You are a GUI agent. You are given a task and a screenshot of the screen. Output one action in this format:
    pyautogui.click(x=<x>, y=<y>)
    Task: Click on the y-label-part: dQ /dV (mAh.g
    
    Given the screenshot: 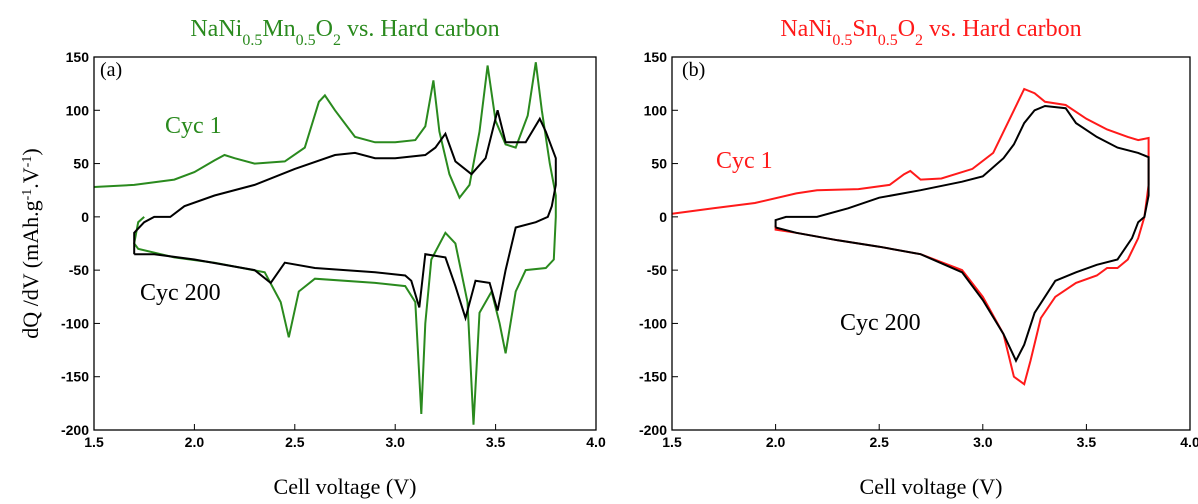 What is the action you would take?
    pyautogui.click(x=30, y=269)
    